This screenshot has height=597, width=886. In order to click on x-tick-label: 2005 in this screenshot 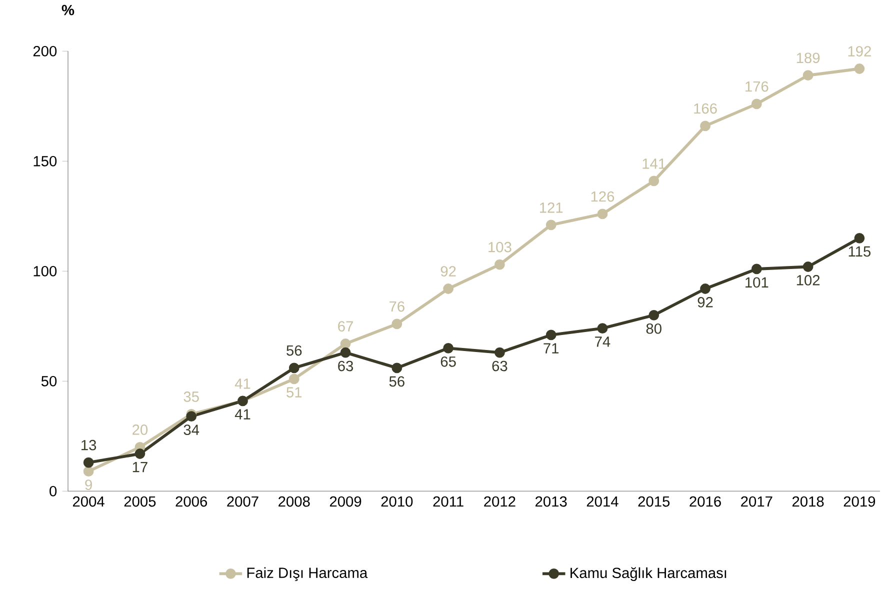, I will do `click(140, 501)`.